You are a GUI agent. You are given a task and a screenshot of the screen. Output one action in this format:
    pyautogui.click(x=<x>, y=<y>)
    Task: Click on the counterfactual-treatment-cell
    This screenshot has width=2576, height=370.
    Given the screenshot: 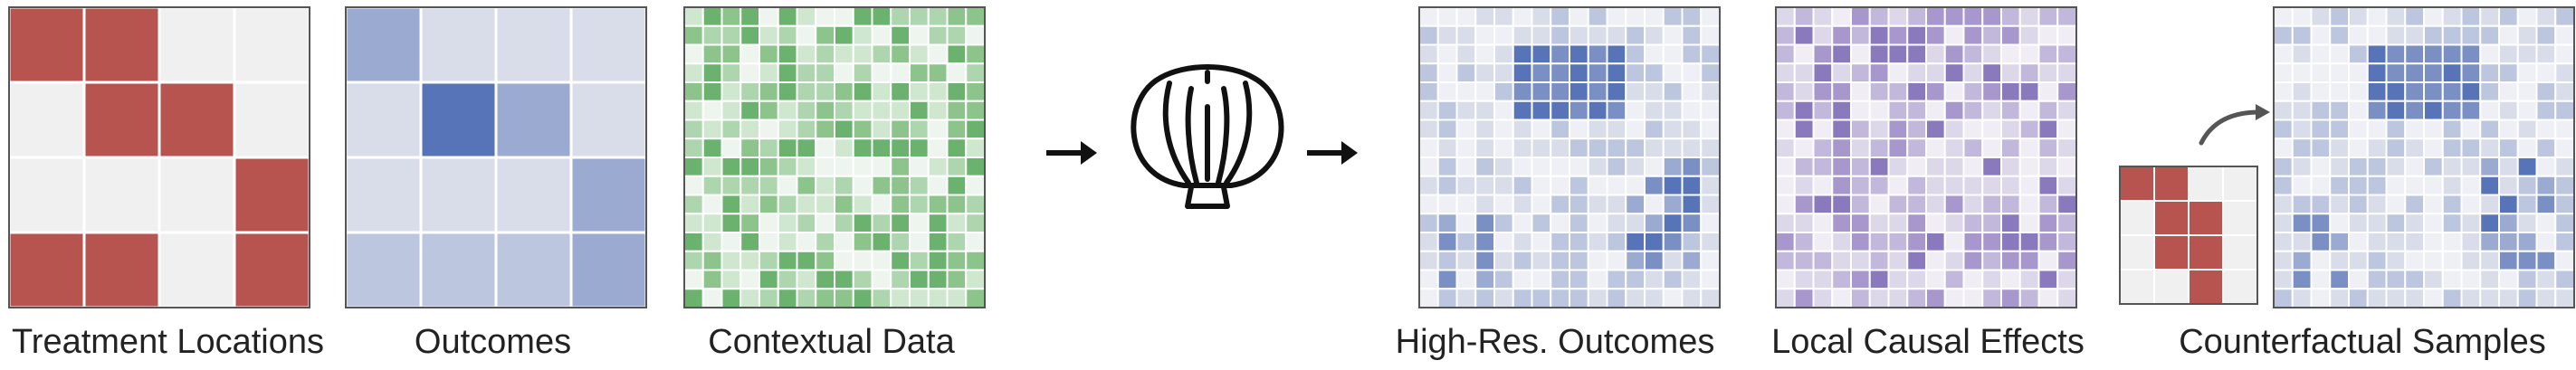 What is the action you would take?
    pyautogui.click(x=2172, y=184)
    